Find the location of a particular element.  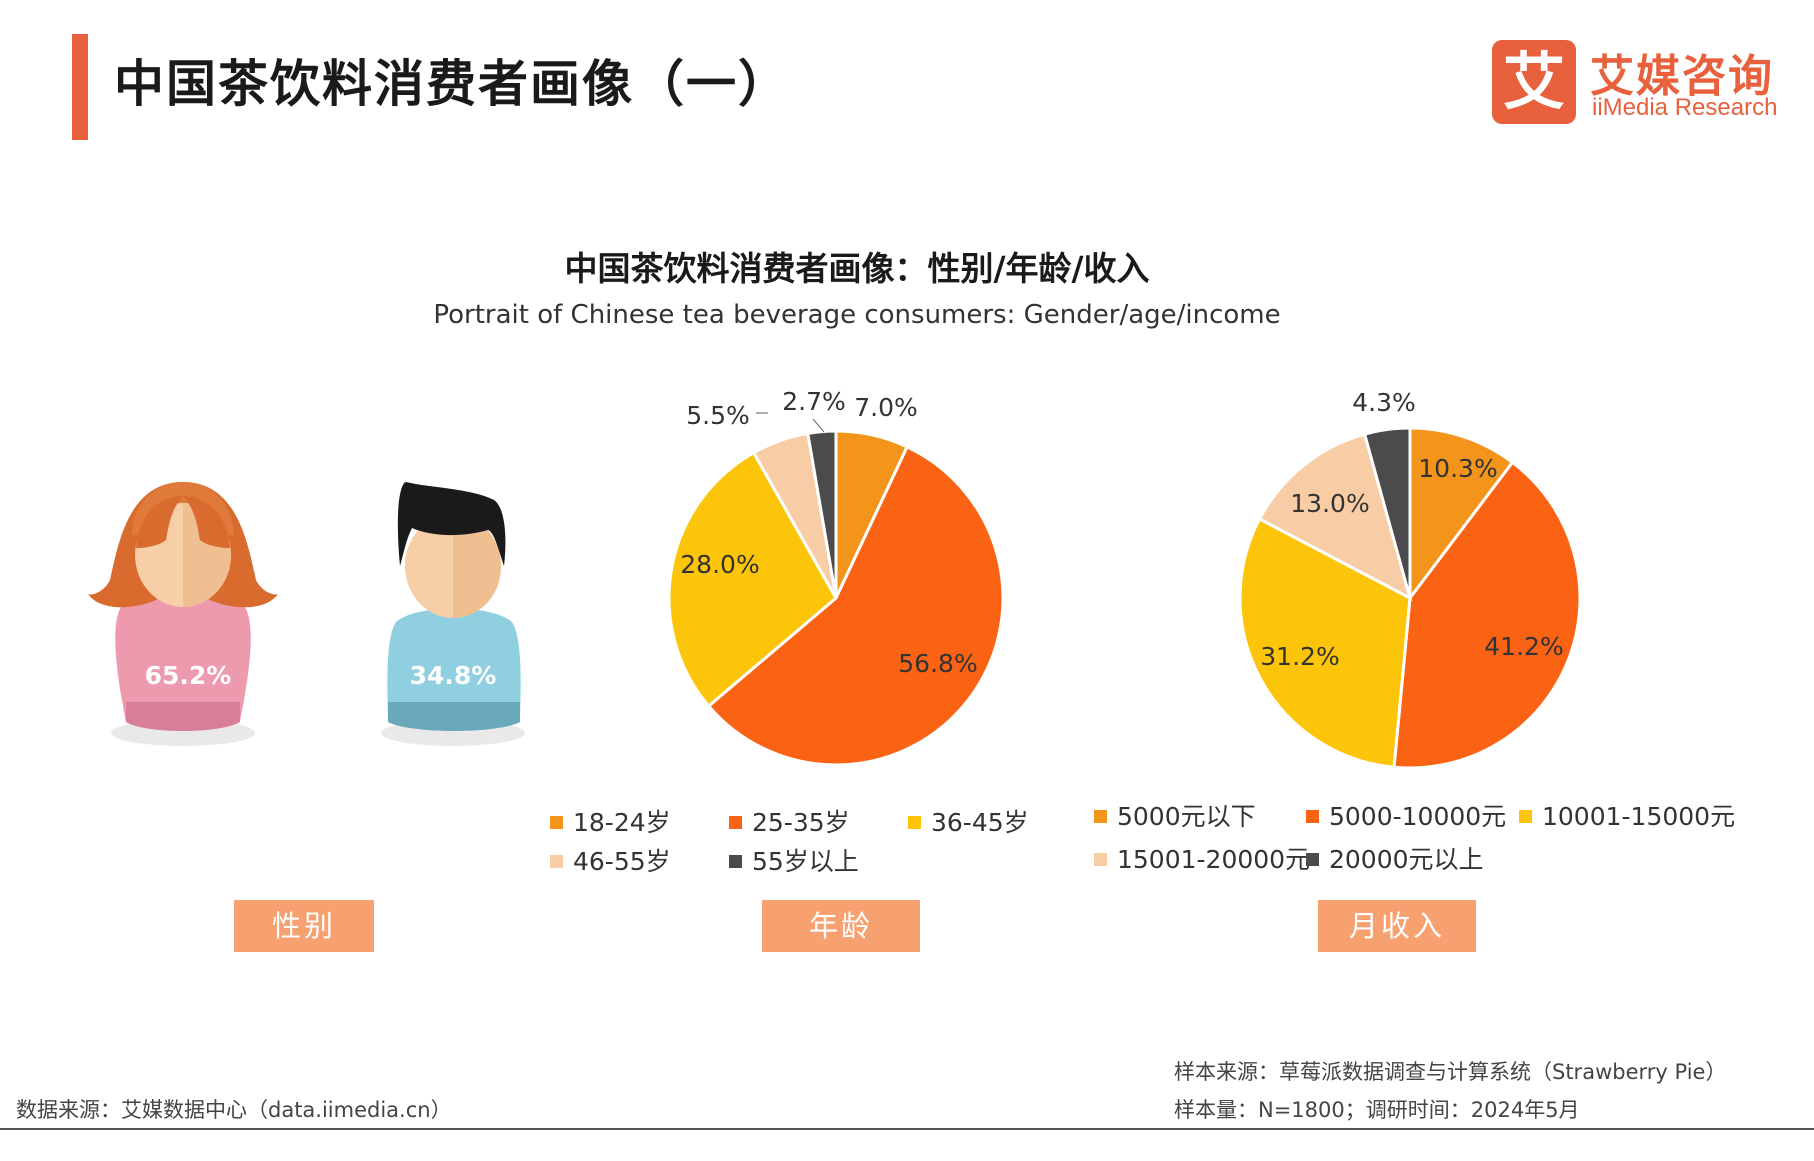

income-pie-chart: 10.3% 41.2% 31.2% 13.0% 4.3% is located at coordinates (1410, 579).